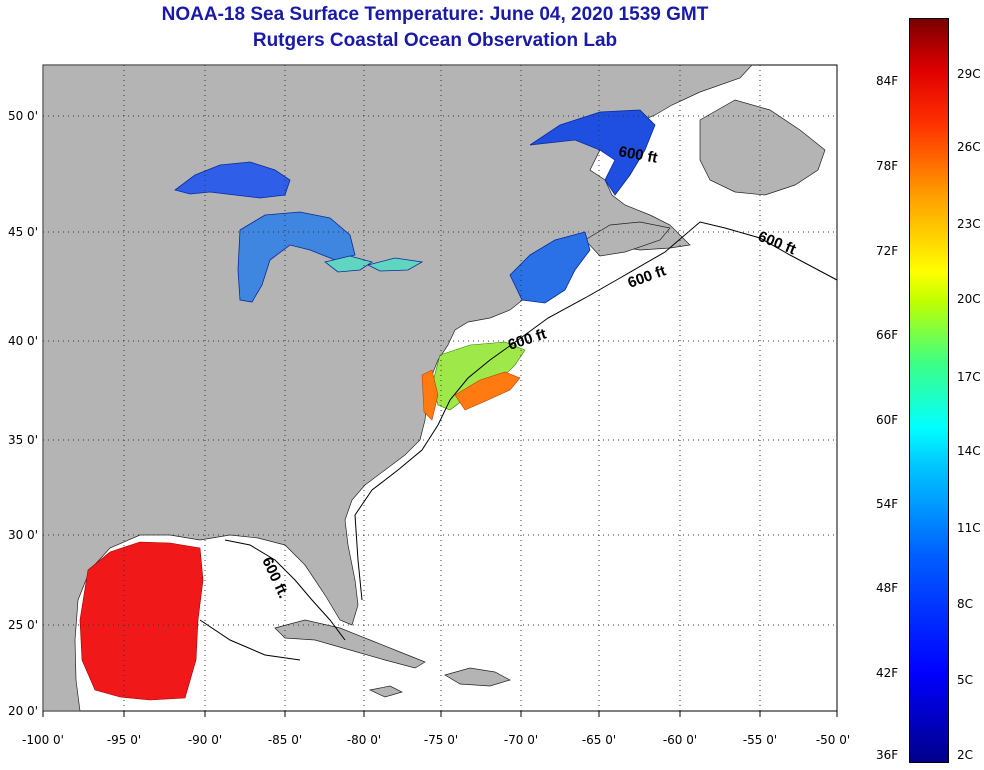 The image size is (984, 770). Describe the element at coordinates (760, 740) in the screenshot. I see `lon-label: -55 0'` at that location.